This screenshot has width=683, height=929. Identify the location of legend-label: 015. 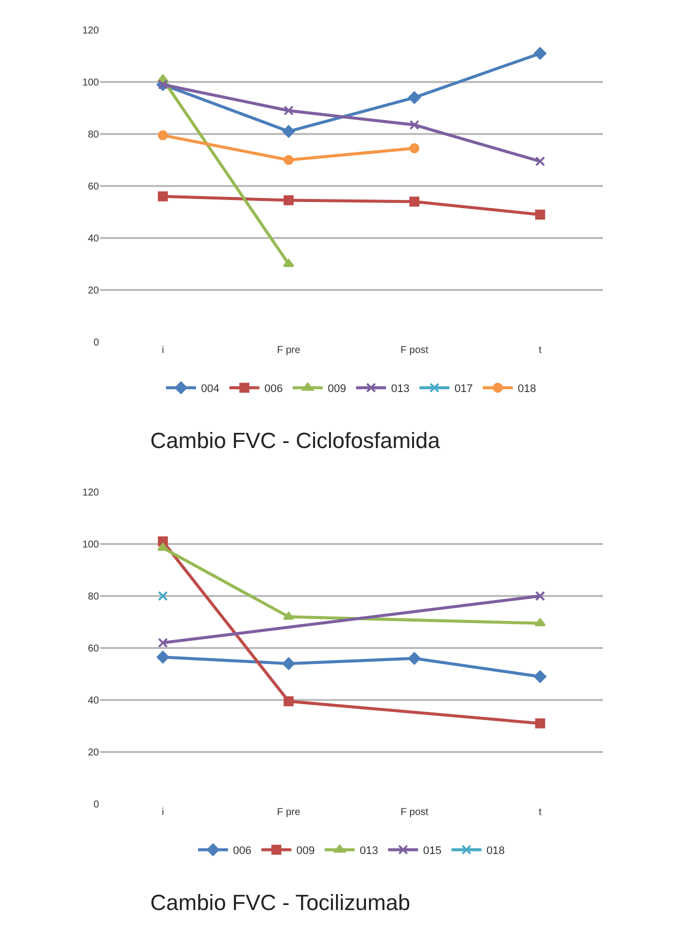
(432, 850).